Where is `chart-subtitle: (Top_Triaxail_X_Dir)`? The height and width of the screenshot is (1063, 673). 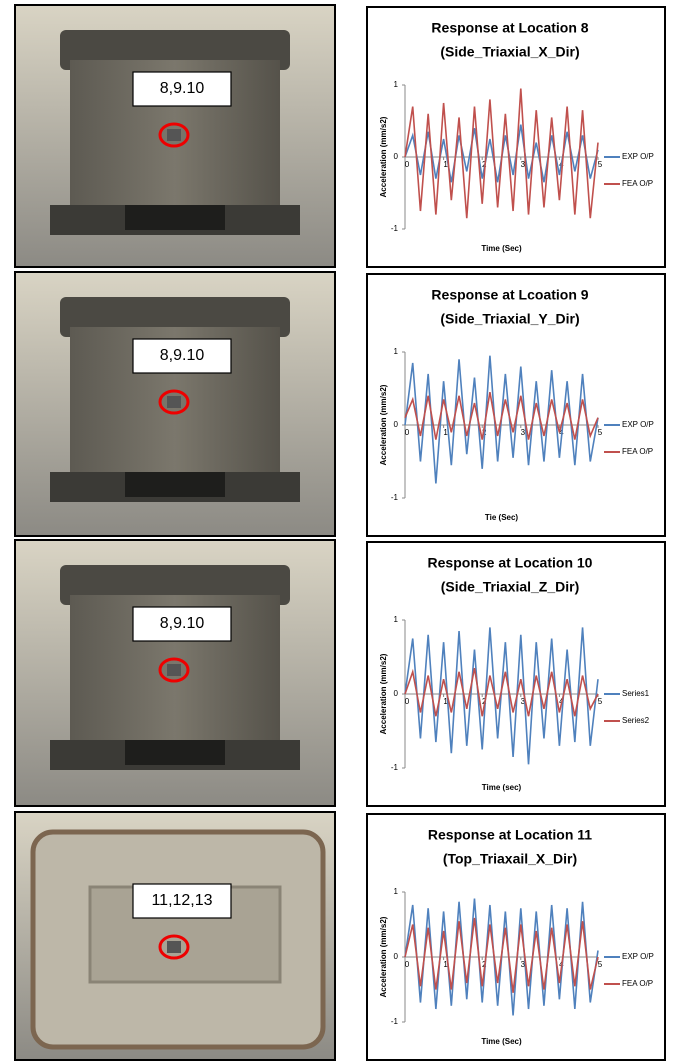 chart-subtitle: (Top_Triaxail_X_Dir) is located at coordinates (510, 859).